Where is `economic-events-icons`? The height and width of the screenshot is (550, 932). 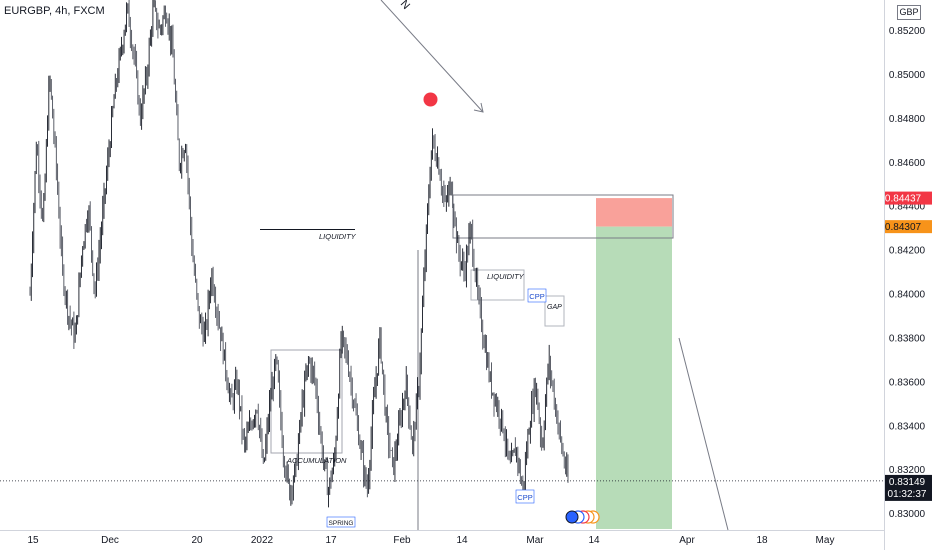 economic-events-icons is located at coordinates (582, 517).